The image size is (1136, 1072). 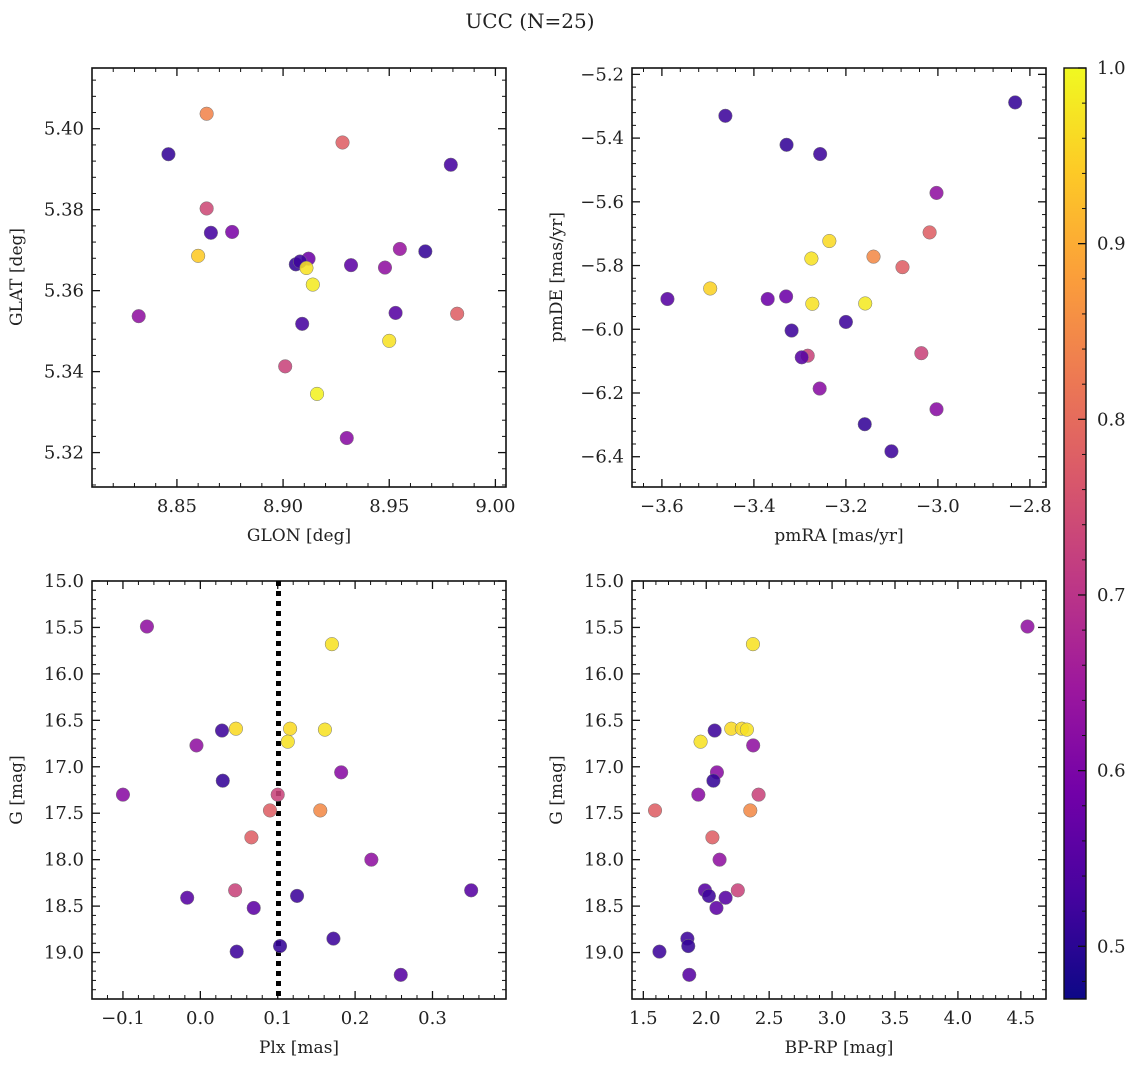 I want to click on colorbar-tick-label: 0.8, so click(x=1111, y=419).